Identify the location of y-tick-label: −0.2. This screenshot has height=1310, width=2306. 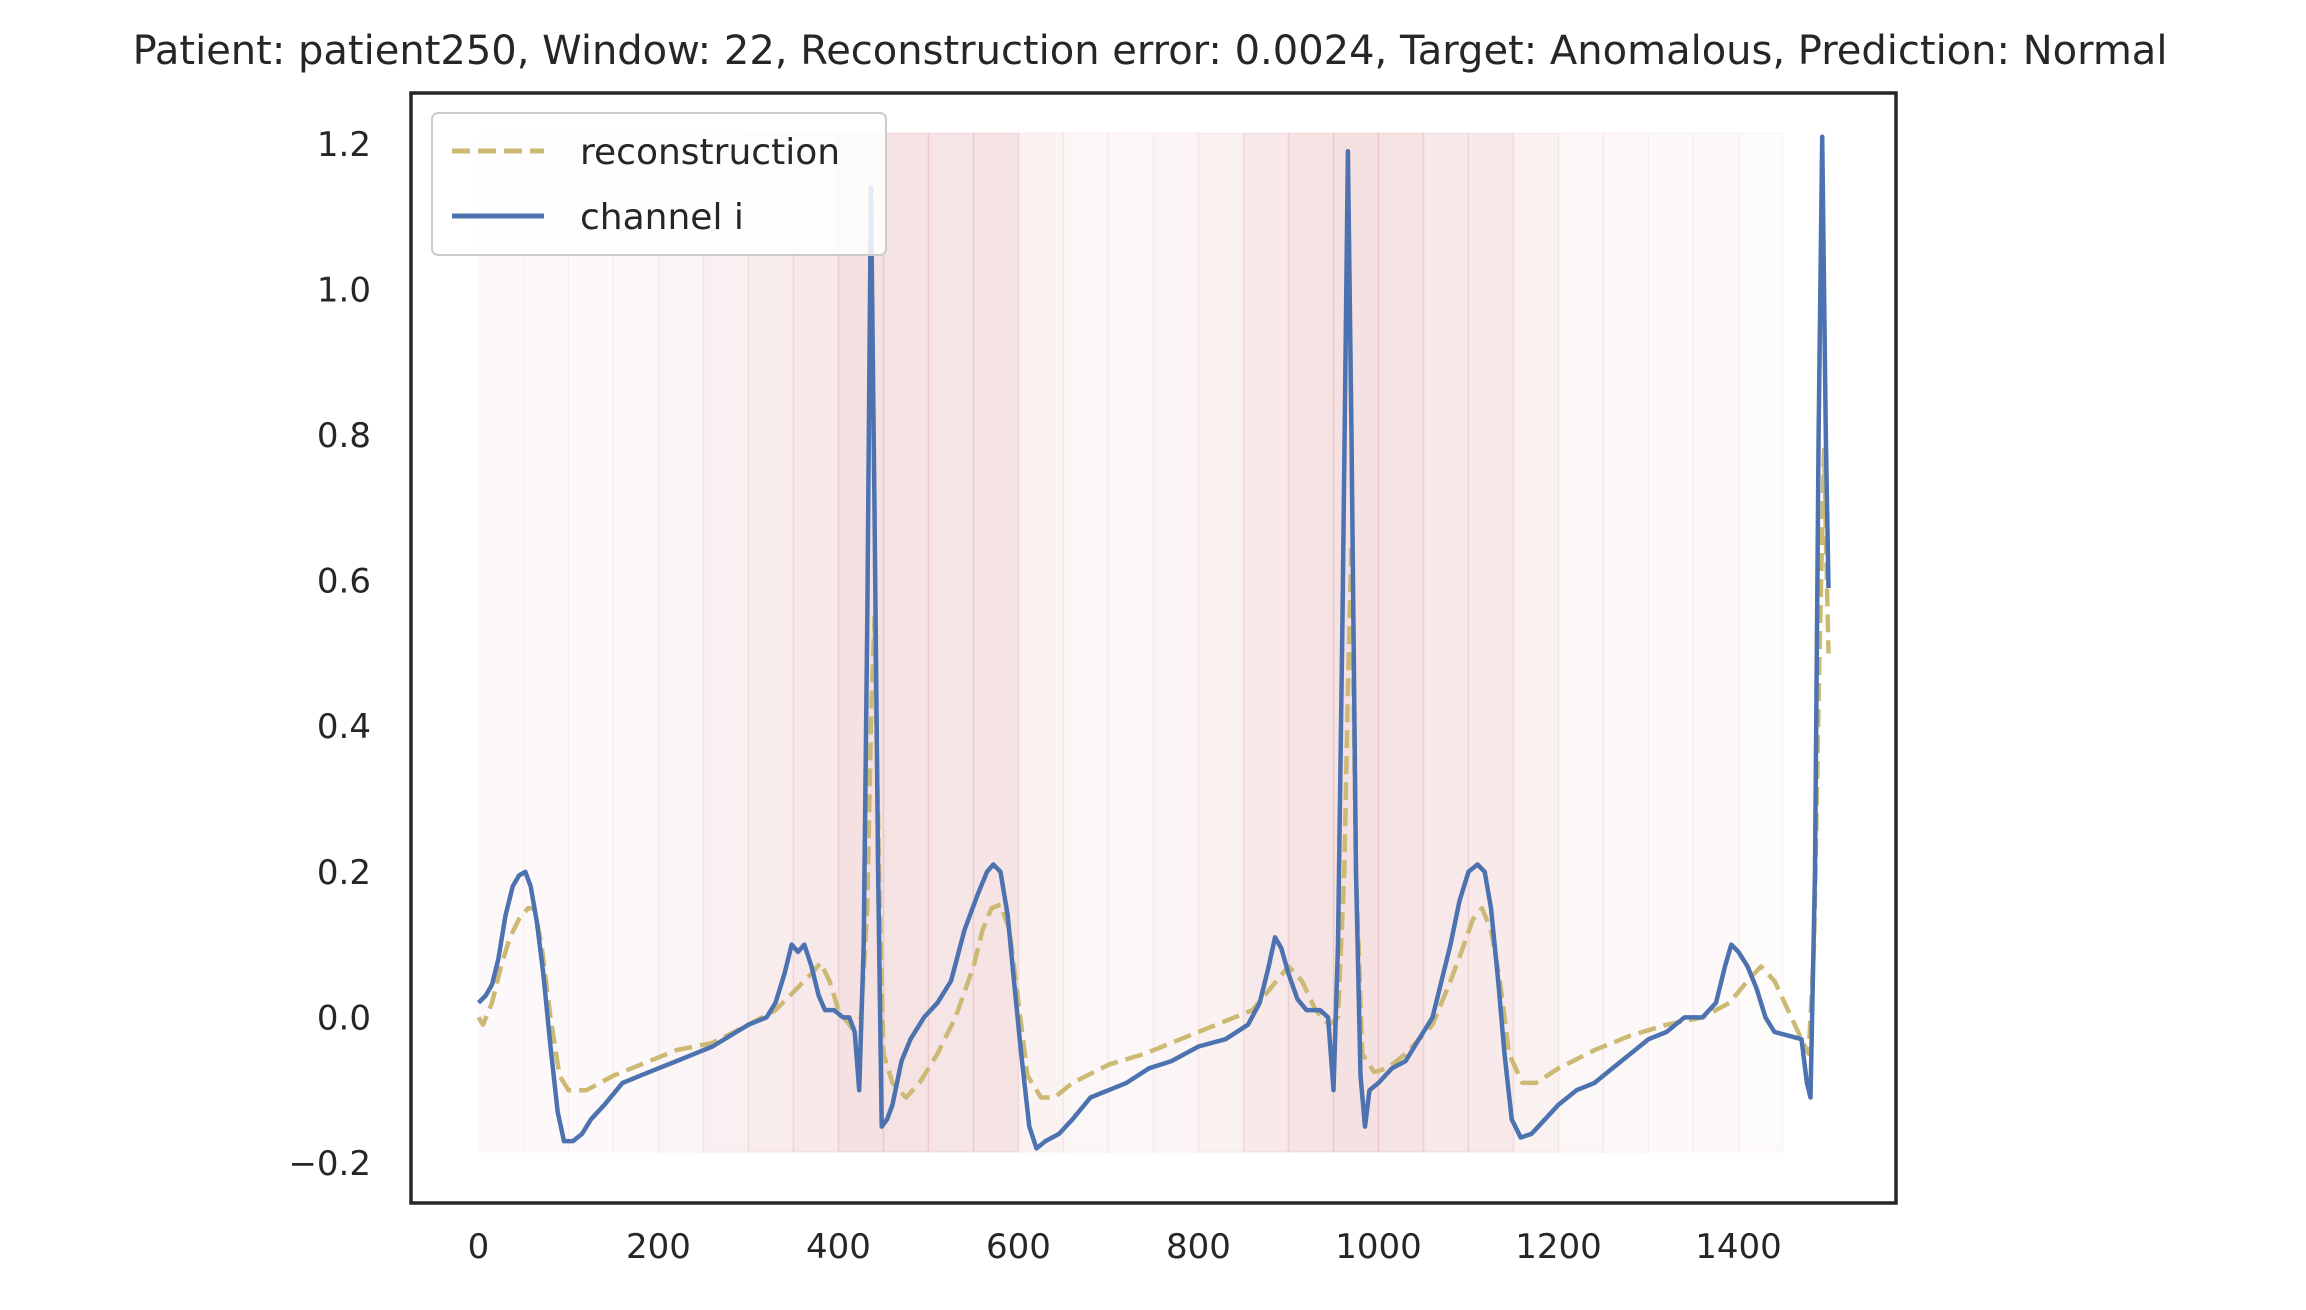
(329, 1164).